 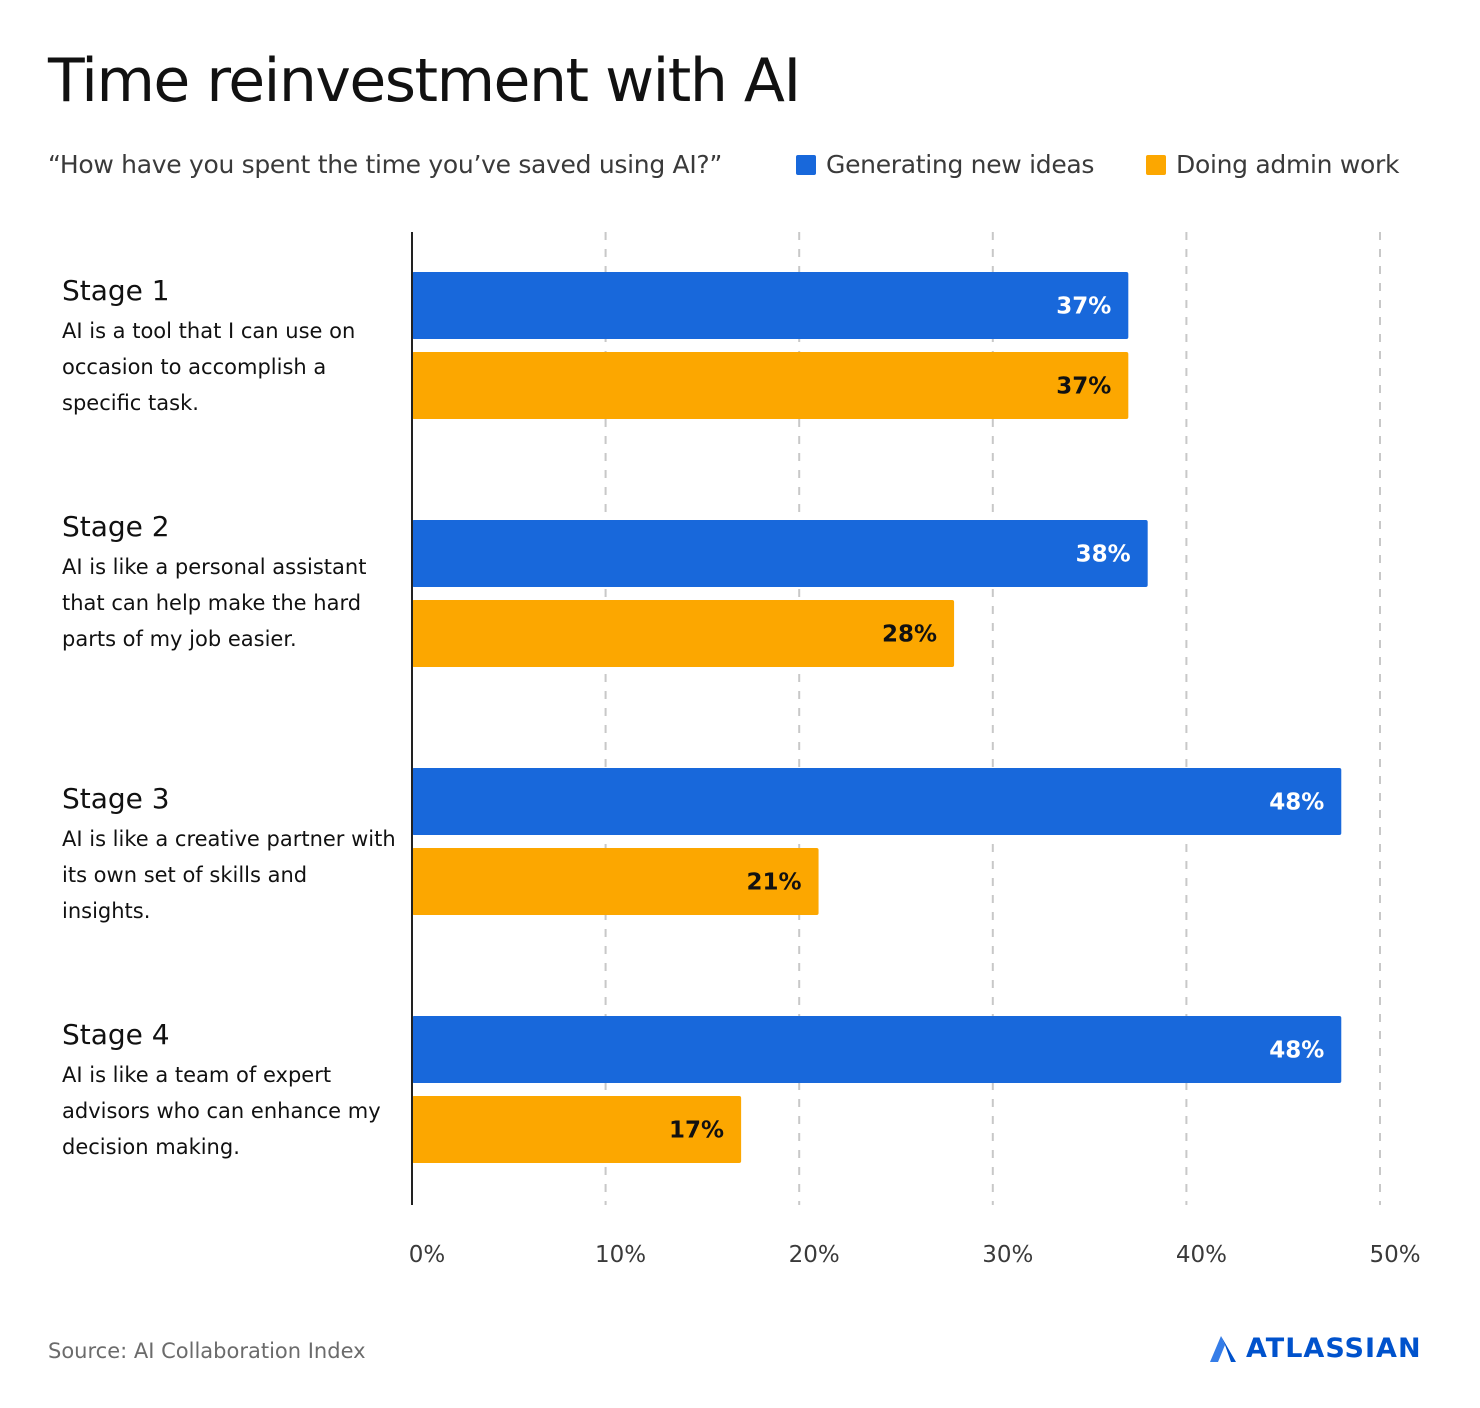 I want to click on legend-swatch-blue, so click(x=806, y=164).